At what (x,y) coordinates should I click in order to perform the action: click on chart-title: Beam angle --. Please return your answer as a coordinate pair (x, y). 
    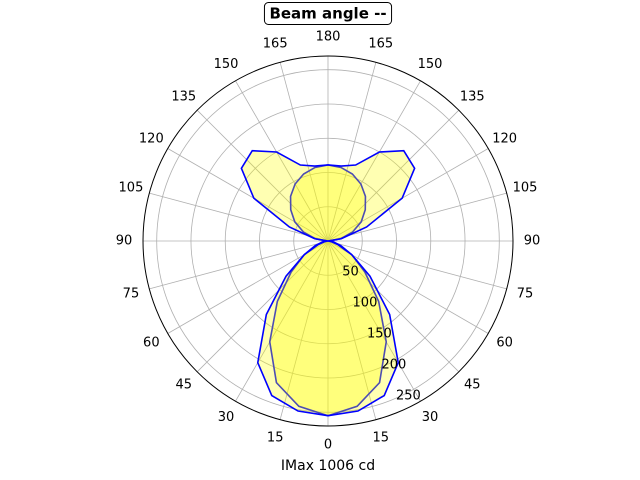
    Looking at the image, I should click on (327, 14).